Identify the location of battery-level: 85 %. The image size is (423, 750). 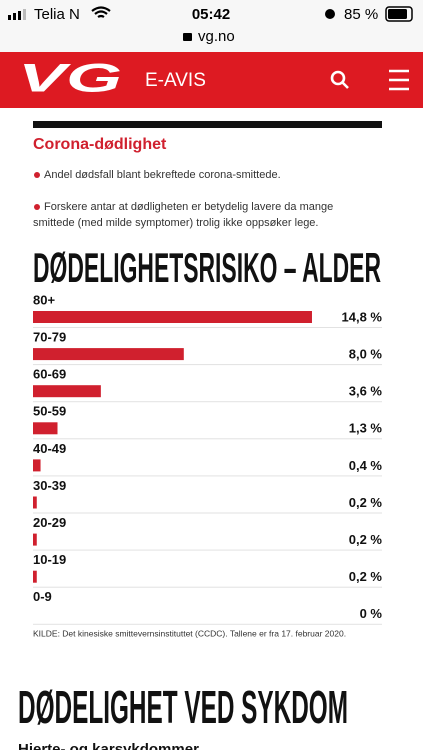
(361, 14).